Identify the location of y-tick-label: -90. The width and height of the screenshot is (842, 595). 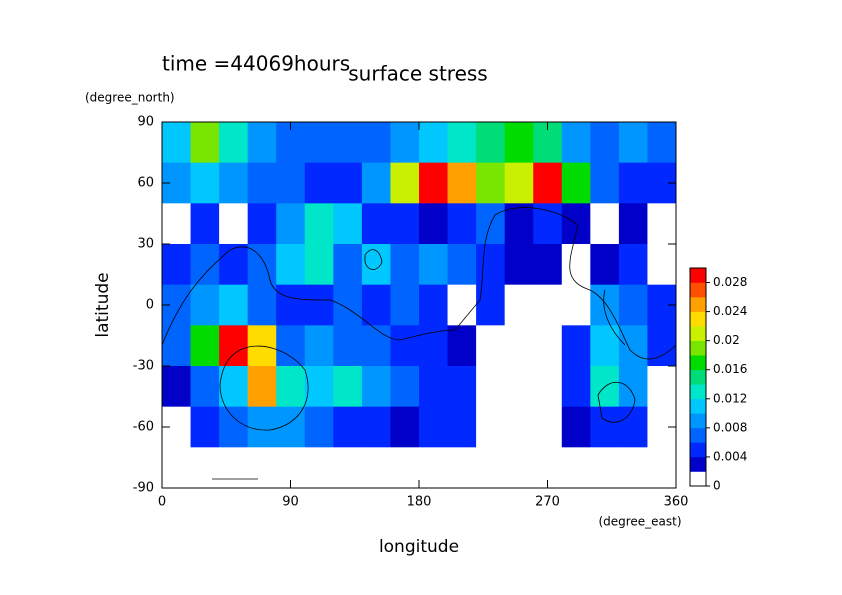
(143, 488).